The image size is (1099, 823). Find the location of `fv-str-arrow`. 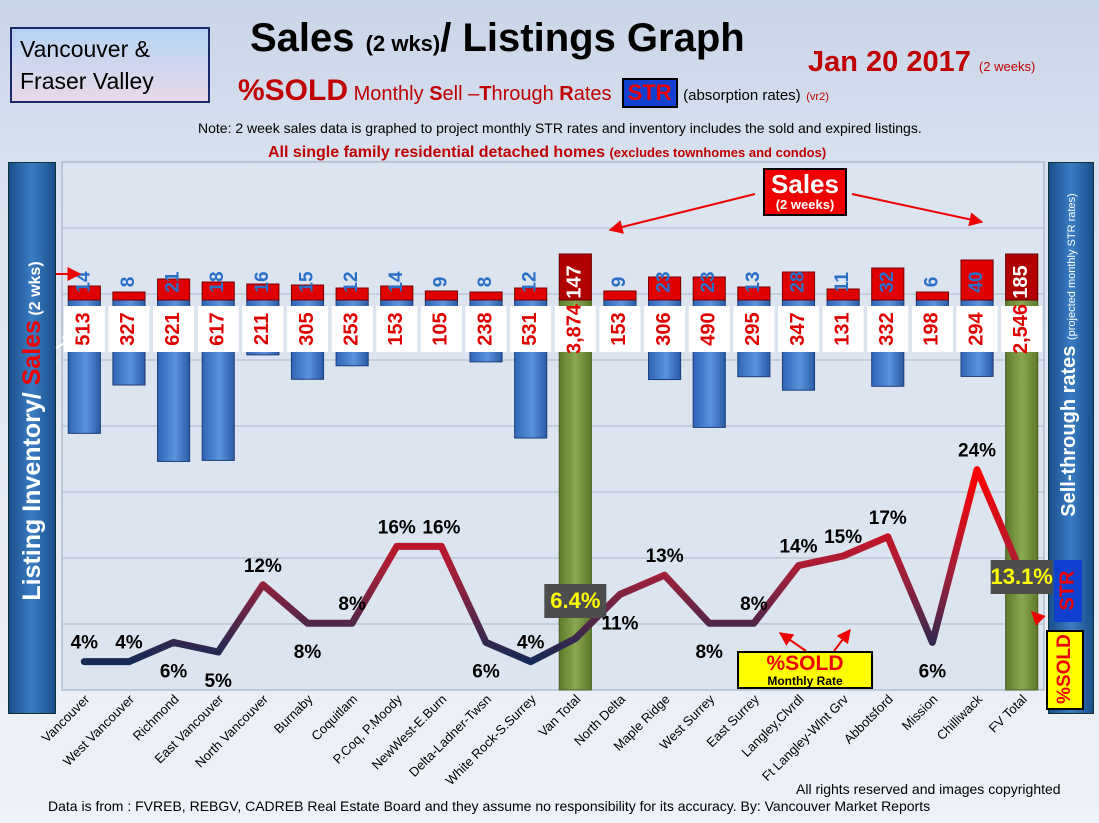

fv-str-arrow is located at coordinates (1038, 618).